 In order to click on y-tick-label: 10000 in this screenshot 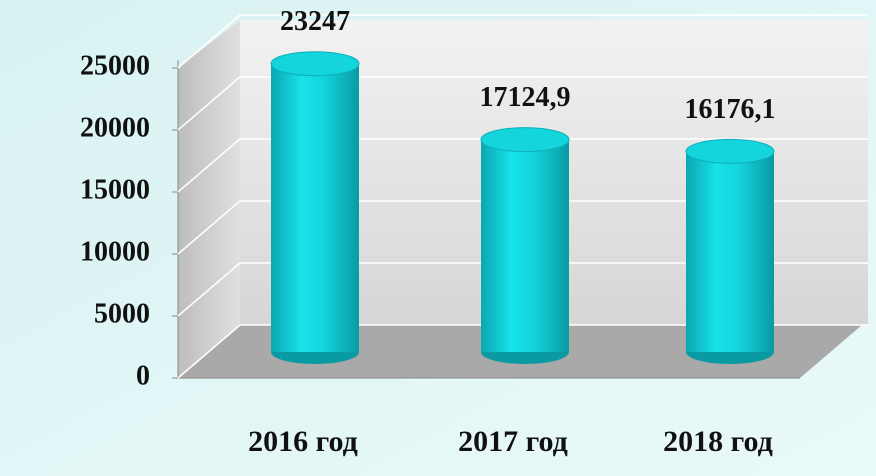, I will do `click(115, 251)`.